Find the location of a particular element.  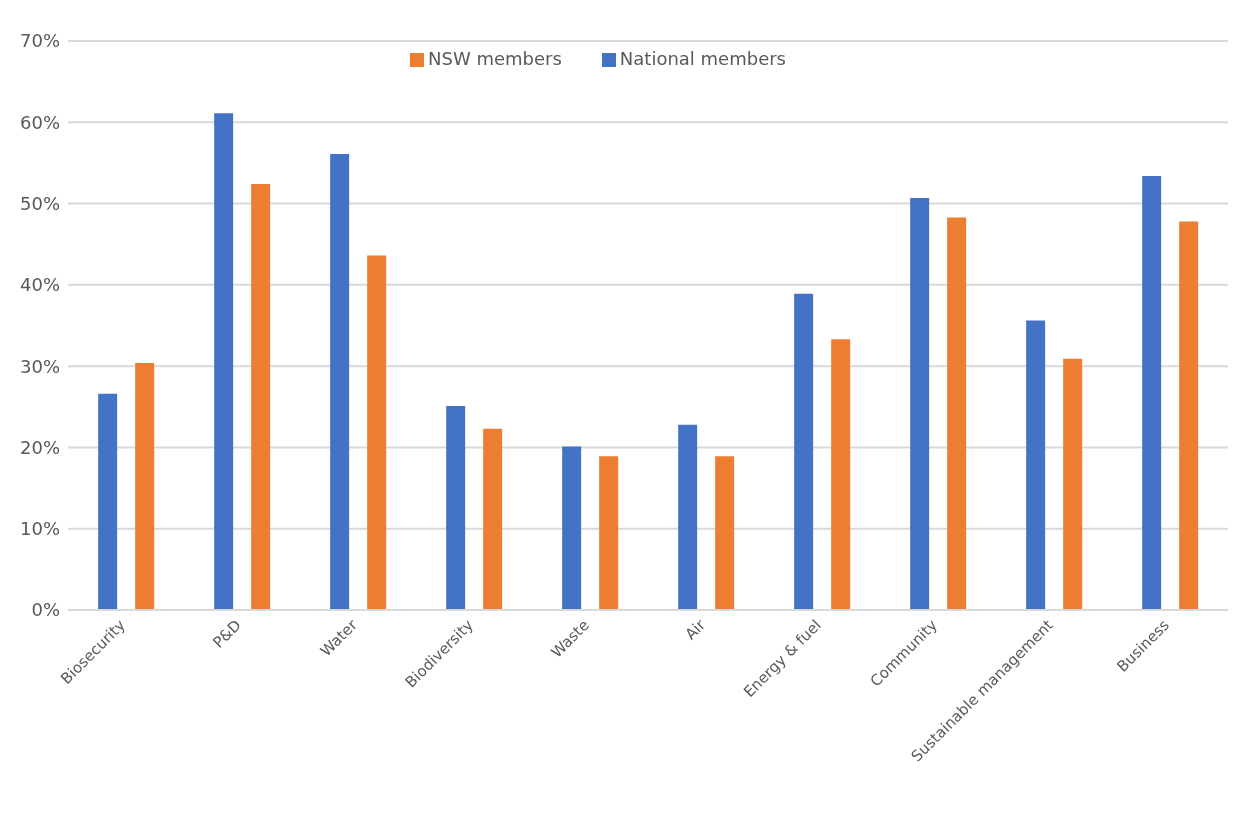

y-tick-label: 0% is located at coordinates (45, 610).